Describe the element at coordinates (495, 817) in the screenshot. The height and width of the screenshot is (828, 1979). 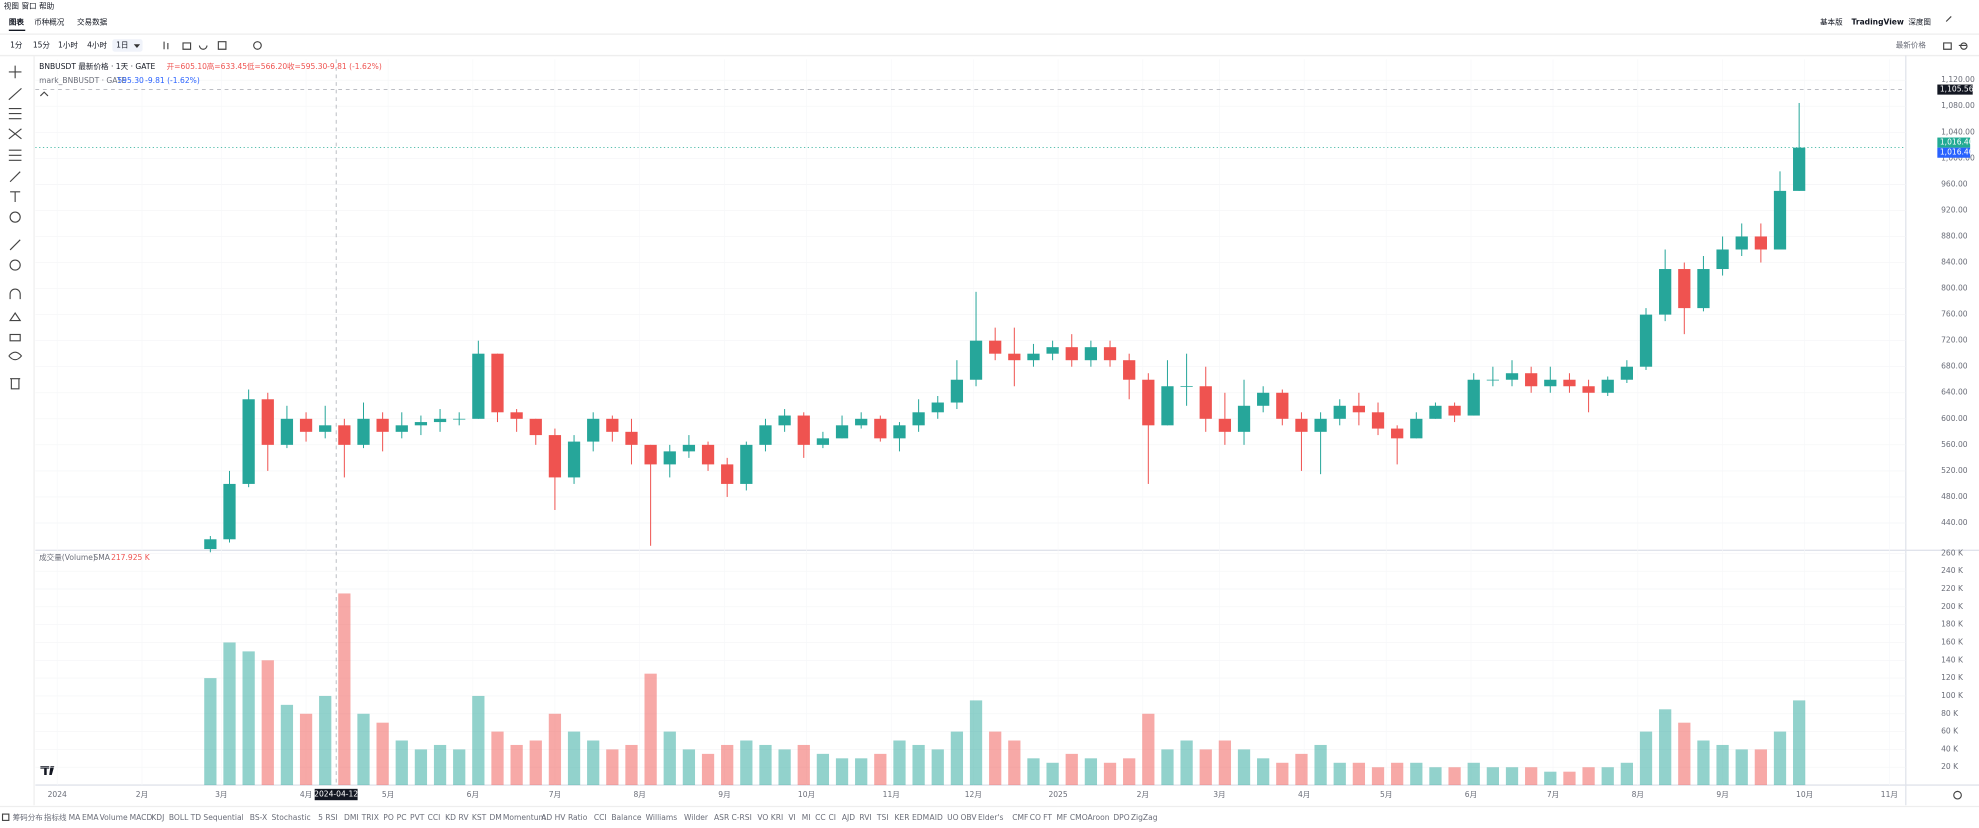
I see `indicator-link: DM` at that location.